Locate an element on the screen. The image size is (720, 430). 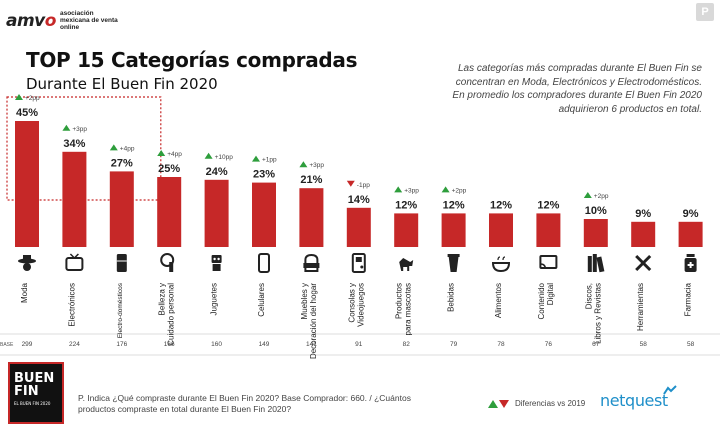
armchair-icon is located at coordinates (311, 262).